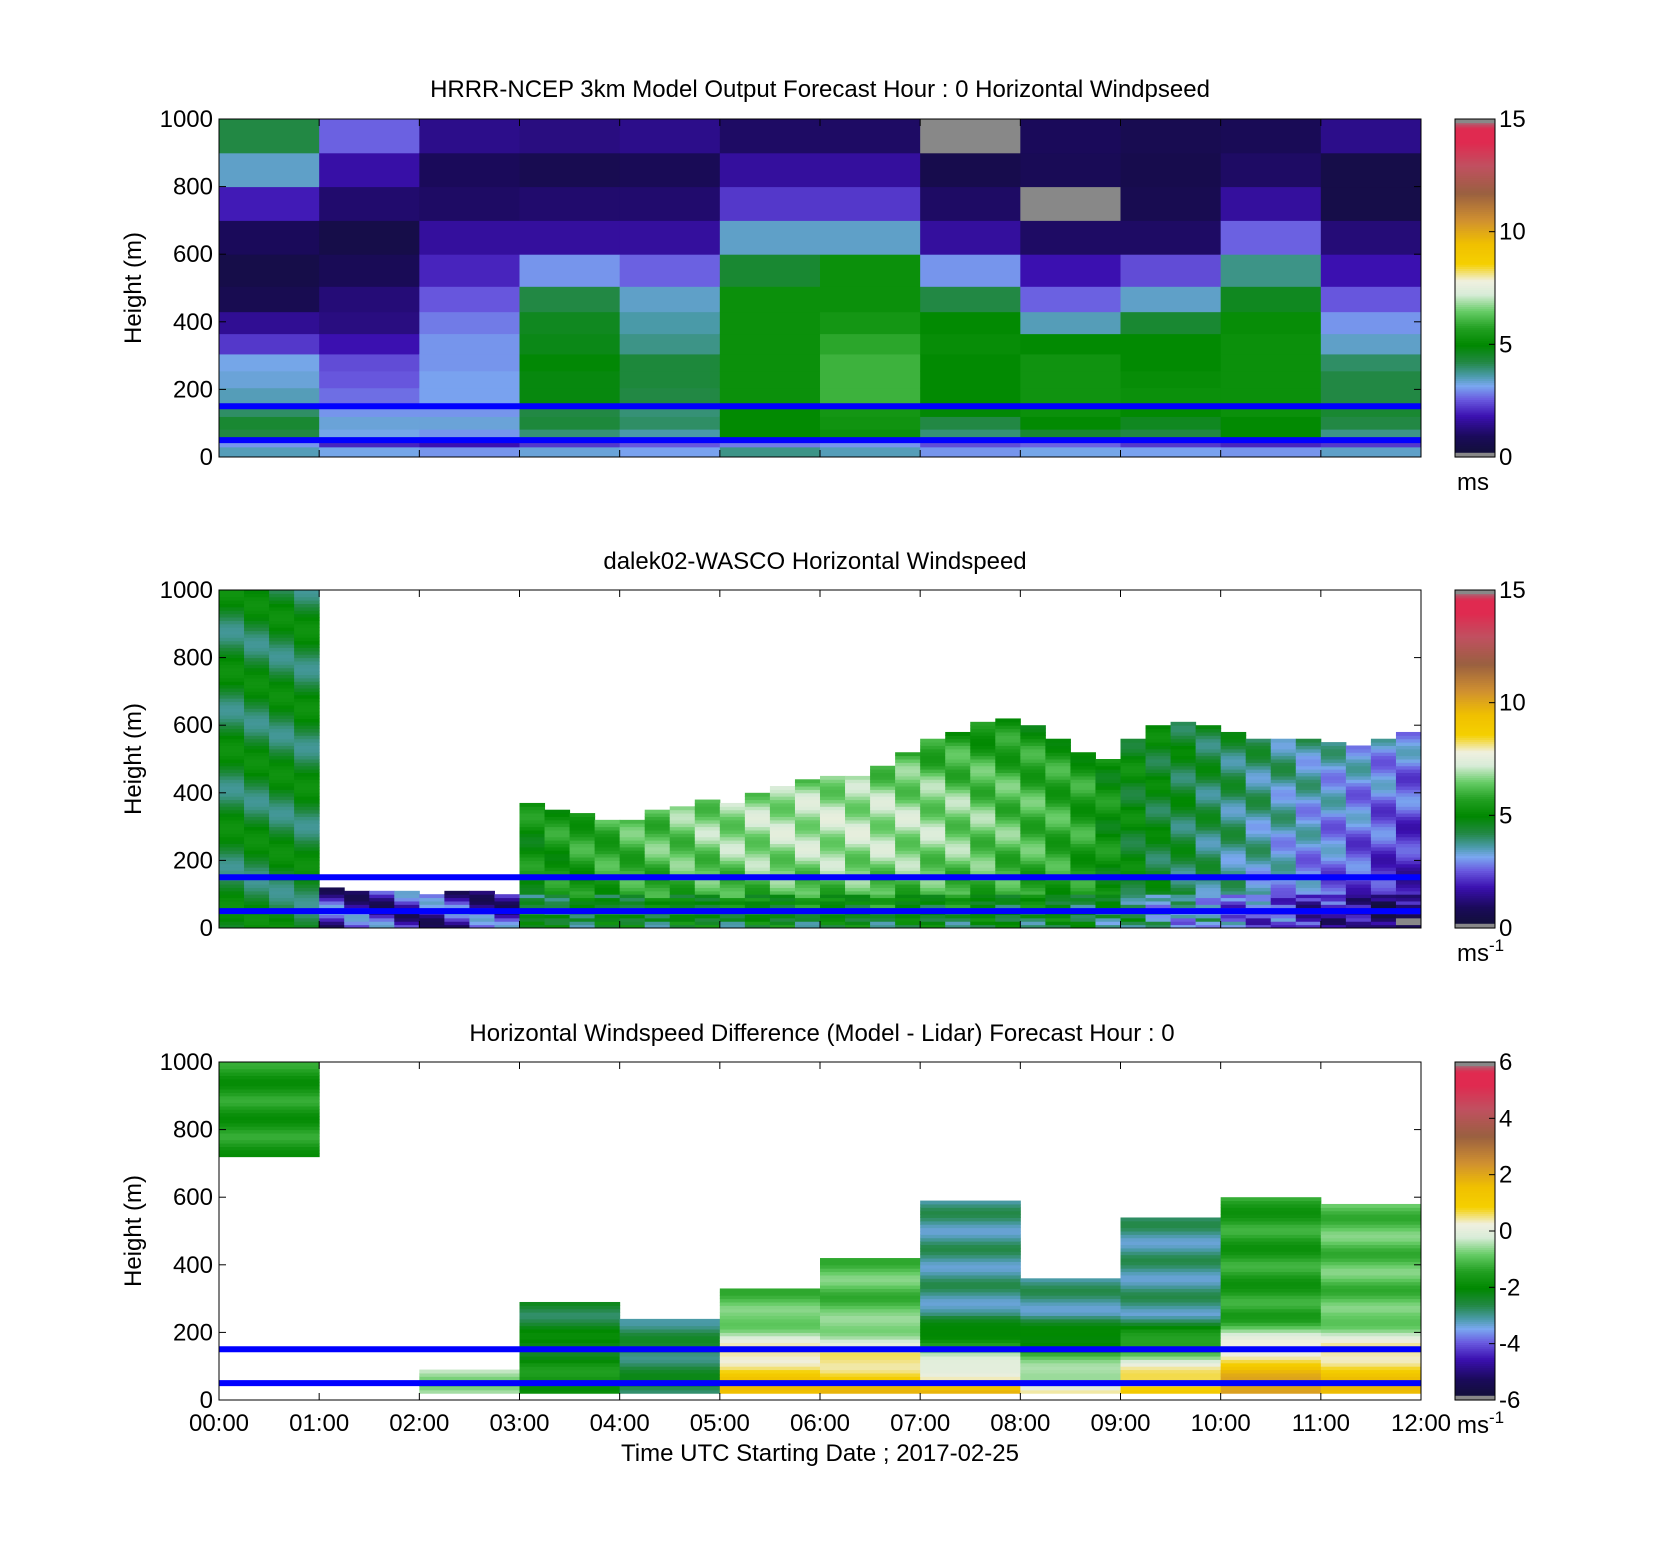  I want to click on y-tick-label: 800, so click(193, 658).